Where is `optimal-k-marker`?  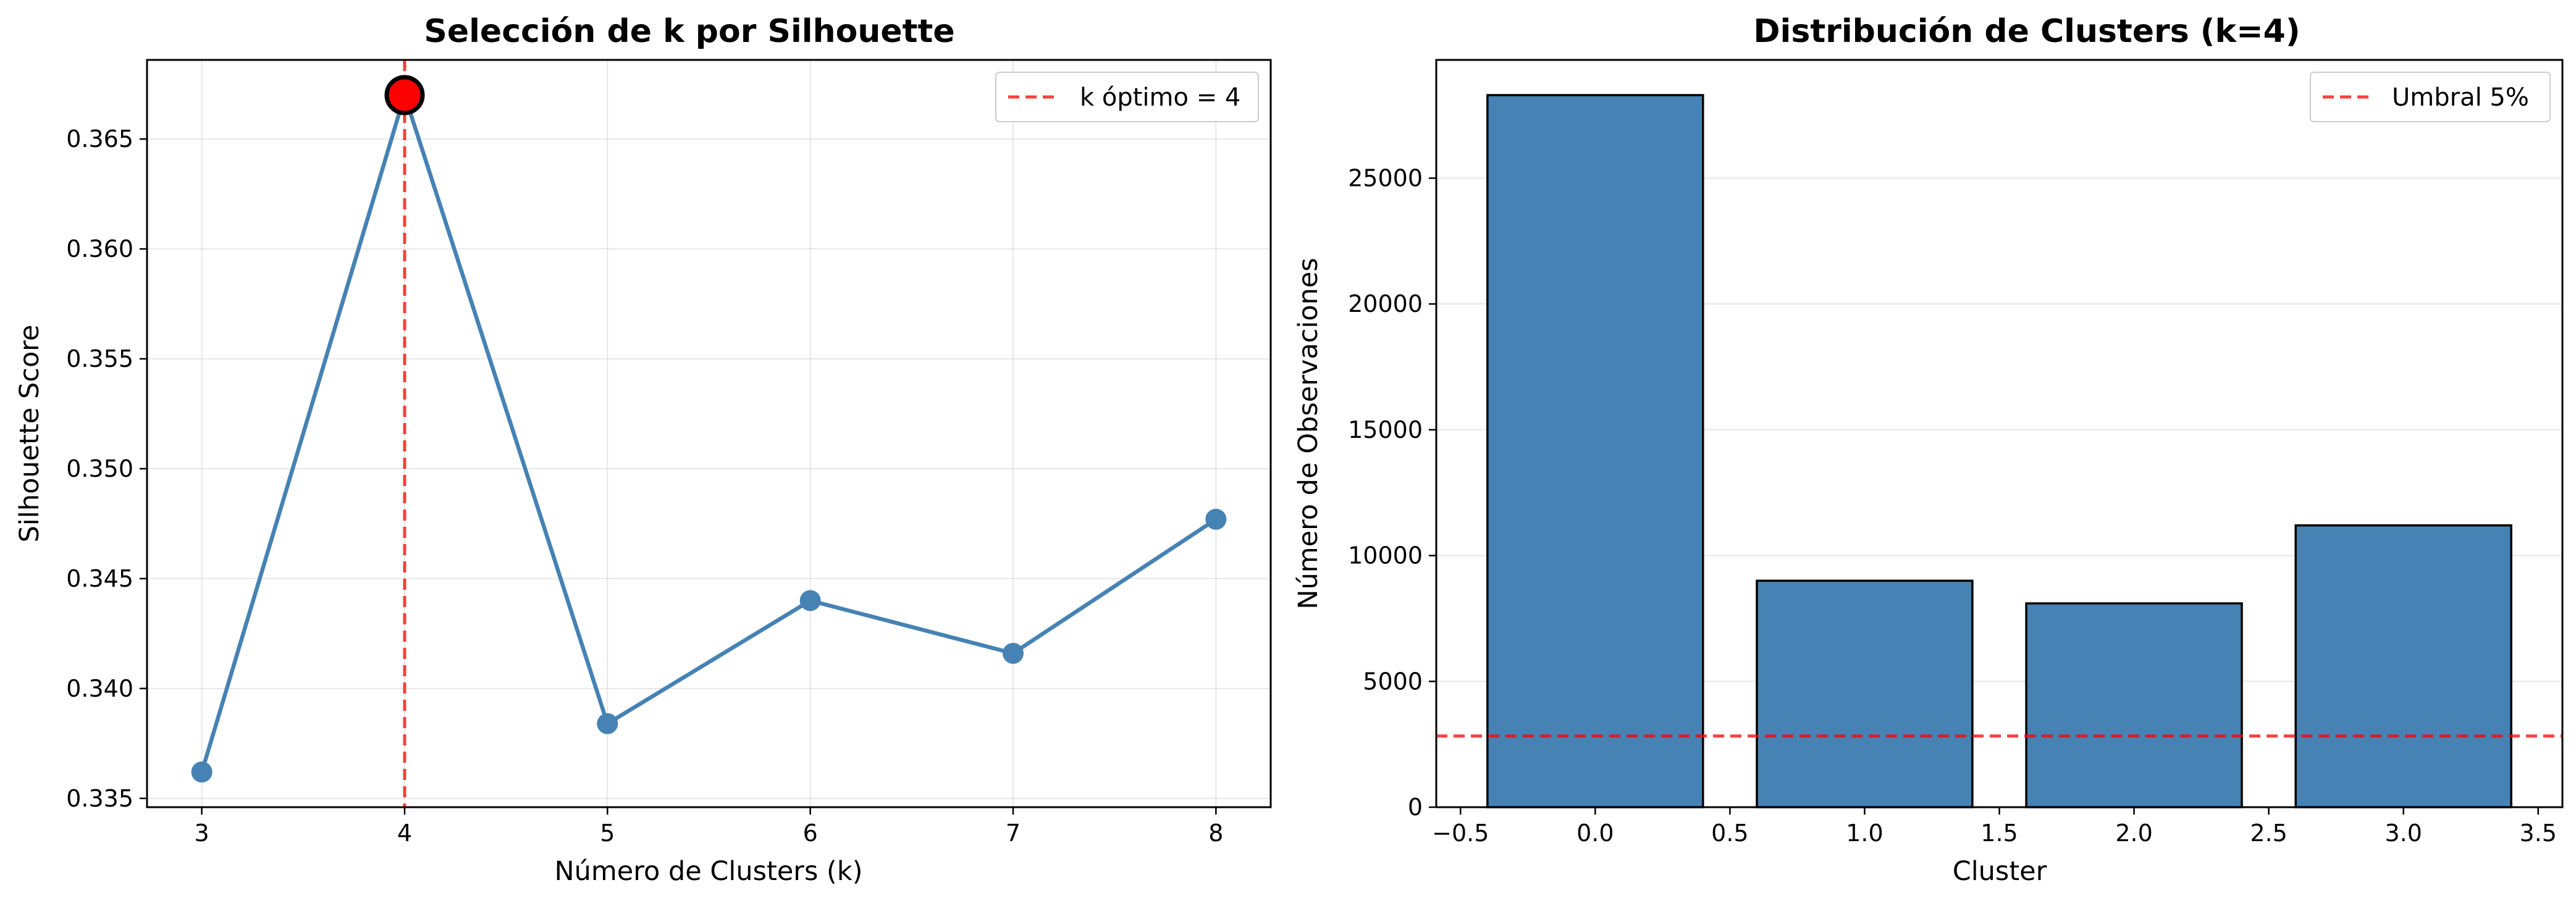
optimal-k-marker is located at coordinates (404, 95).